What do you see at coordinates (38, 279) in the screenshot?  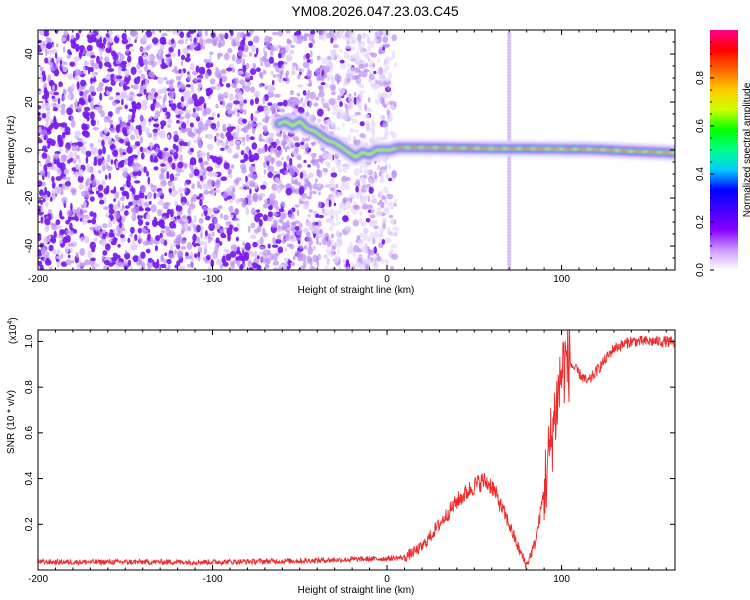 I see `x-tick-label: -200` at bounding box center [38, 279].